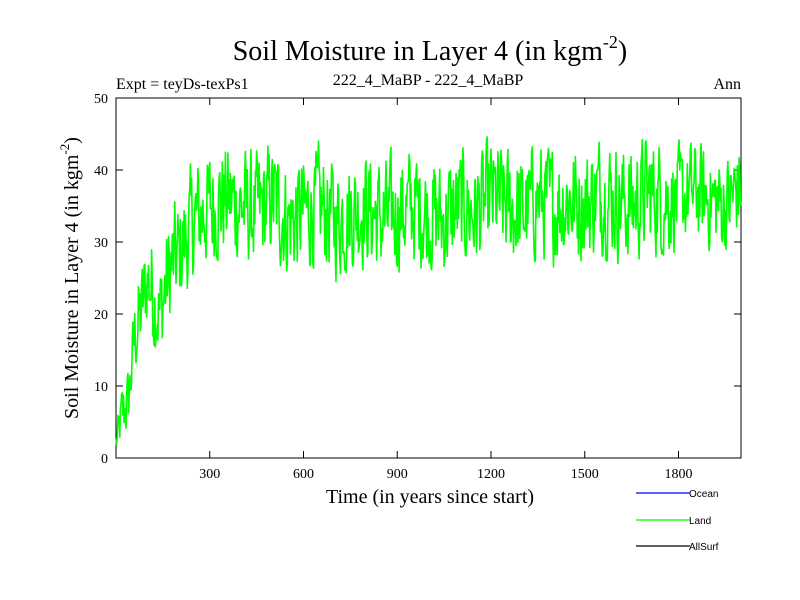  I want to click on legend-label-allsurf: AllSurf, so click(704, 547).